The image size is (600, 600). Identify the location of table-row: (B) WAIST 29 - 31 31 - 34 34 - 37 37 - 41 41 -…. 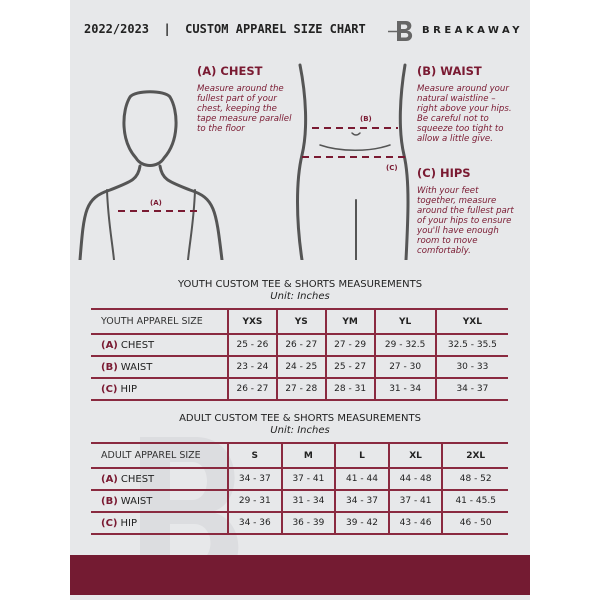
(299, 501).